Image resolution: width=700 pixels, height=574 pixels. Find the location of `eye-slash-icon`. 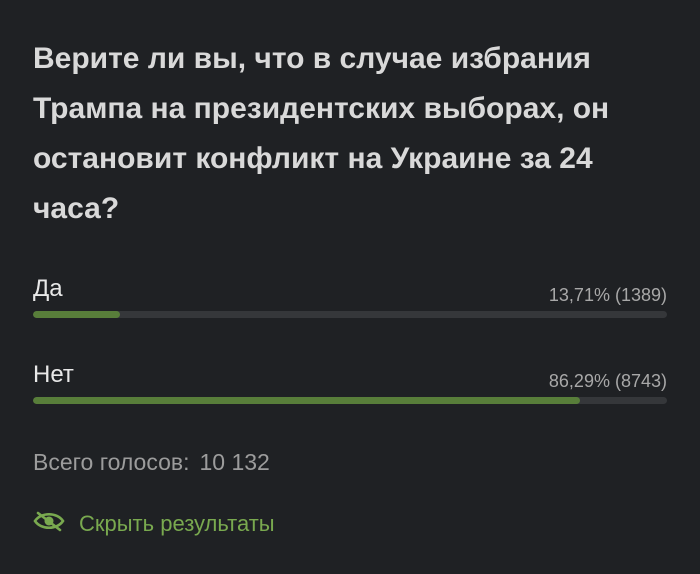

eye-slash-icon is located at coordinates (56, 524).